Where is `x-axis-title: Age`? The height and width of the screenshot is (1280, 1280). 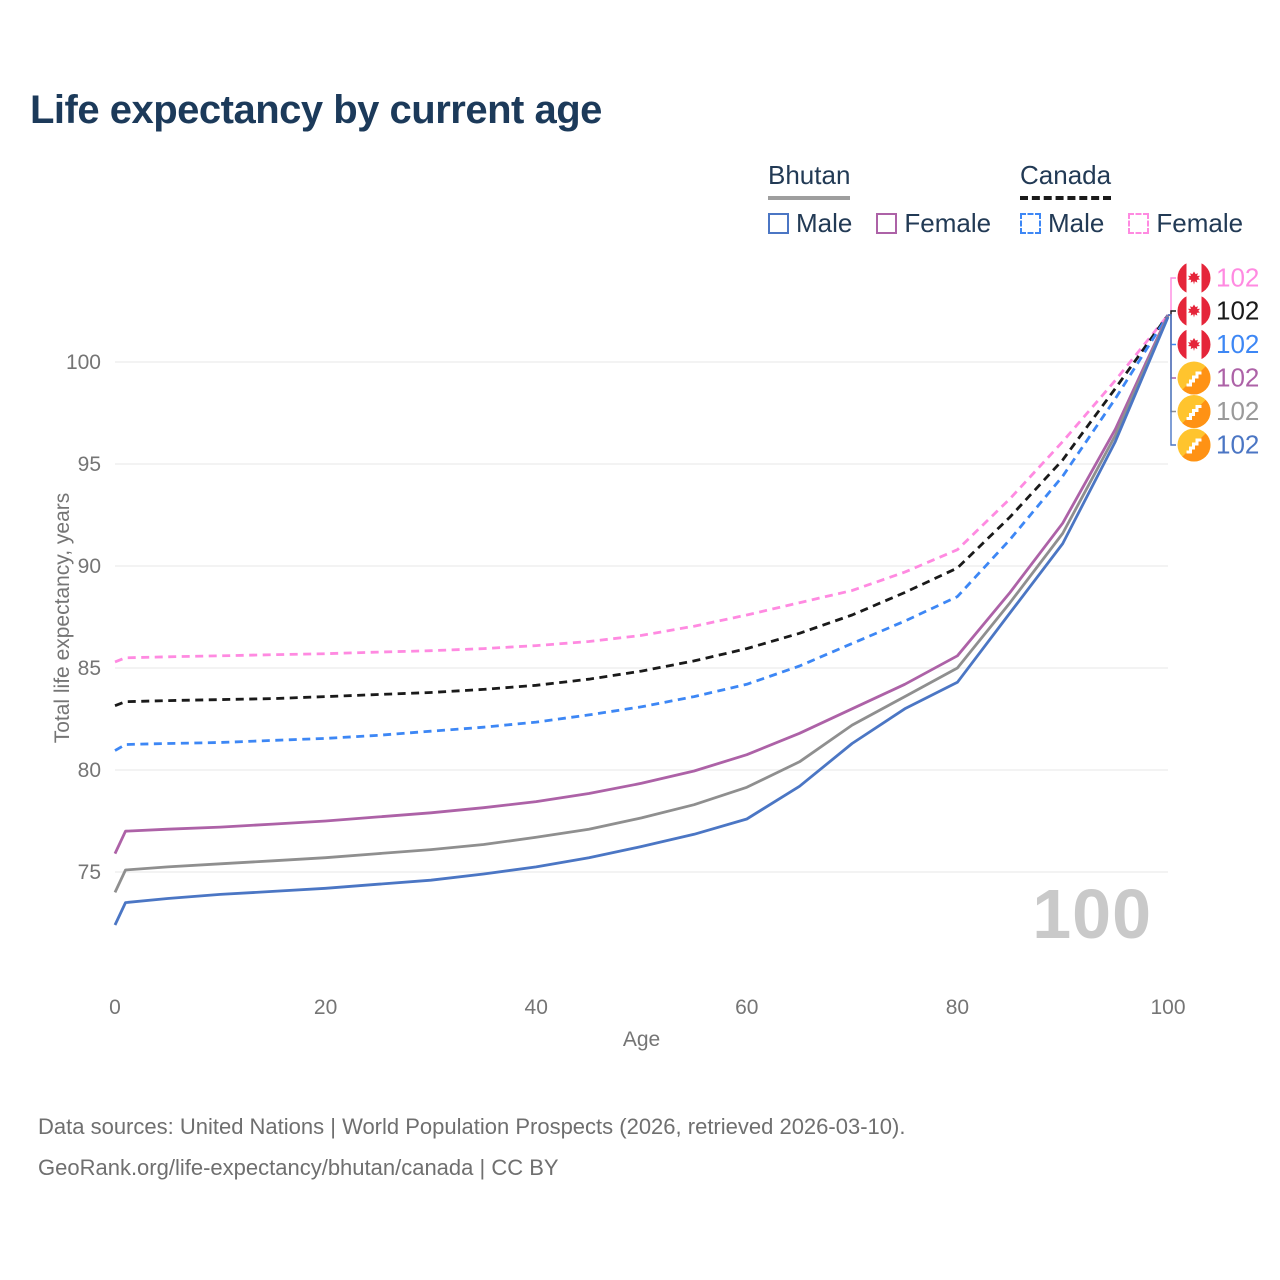 x-axis-title: Age is located at coordinates (641, 1039).